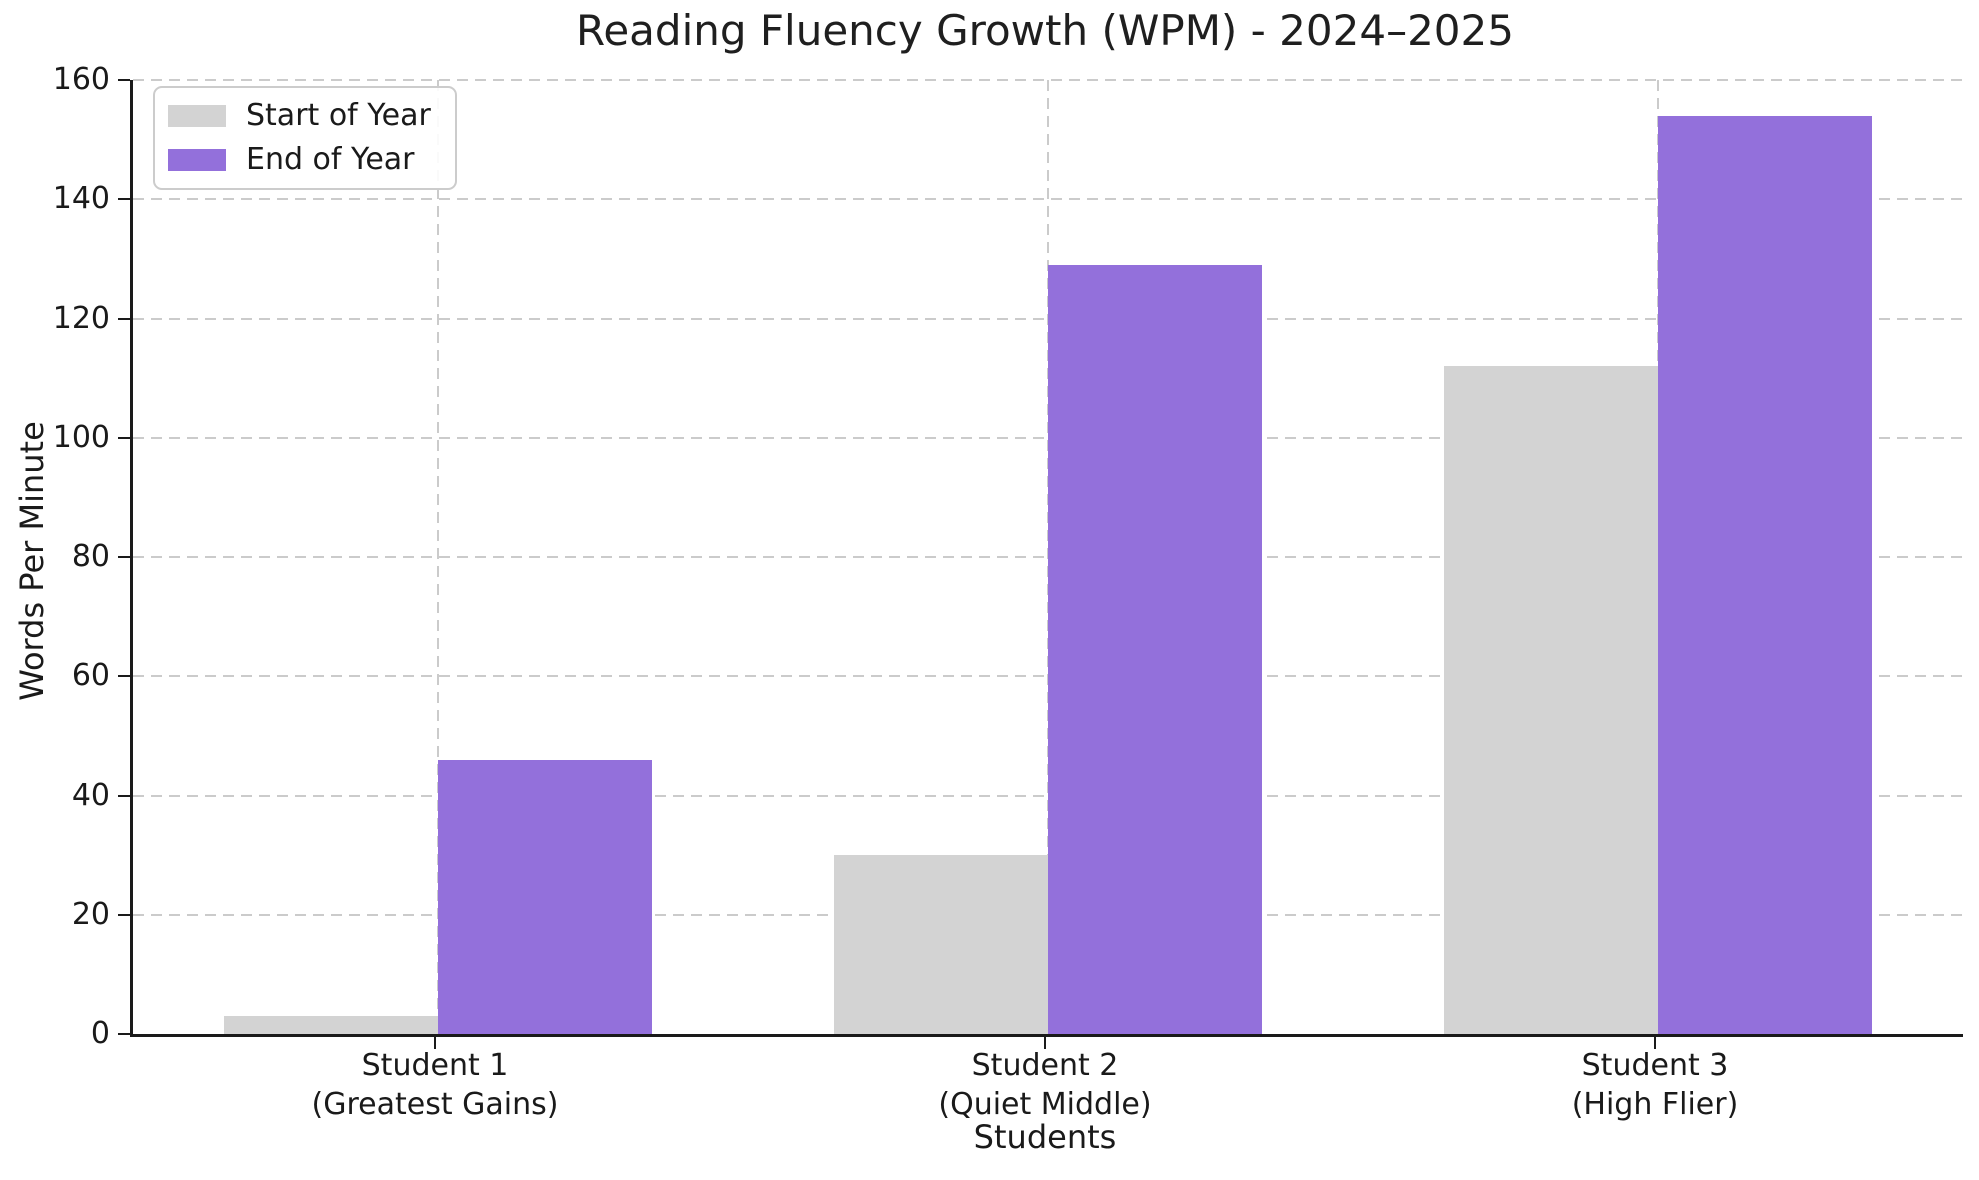 The height and width of the screenshot is (1180, 1979). I want to click on y-tick-label-20: 20, so click(90, 914).